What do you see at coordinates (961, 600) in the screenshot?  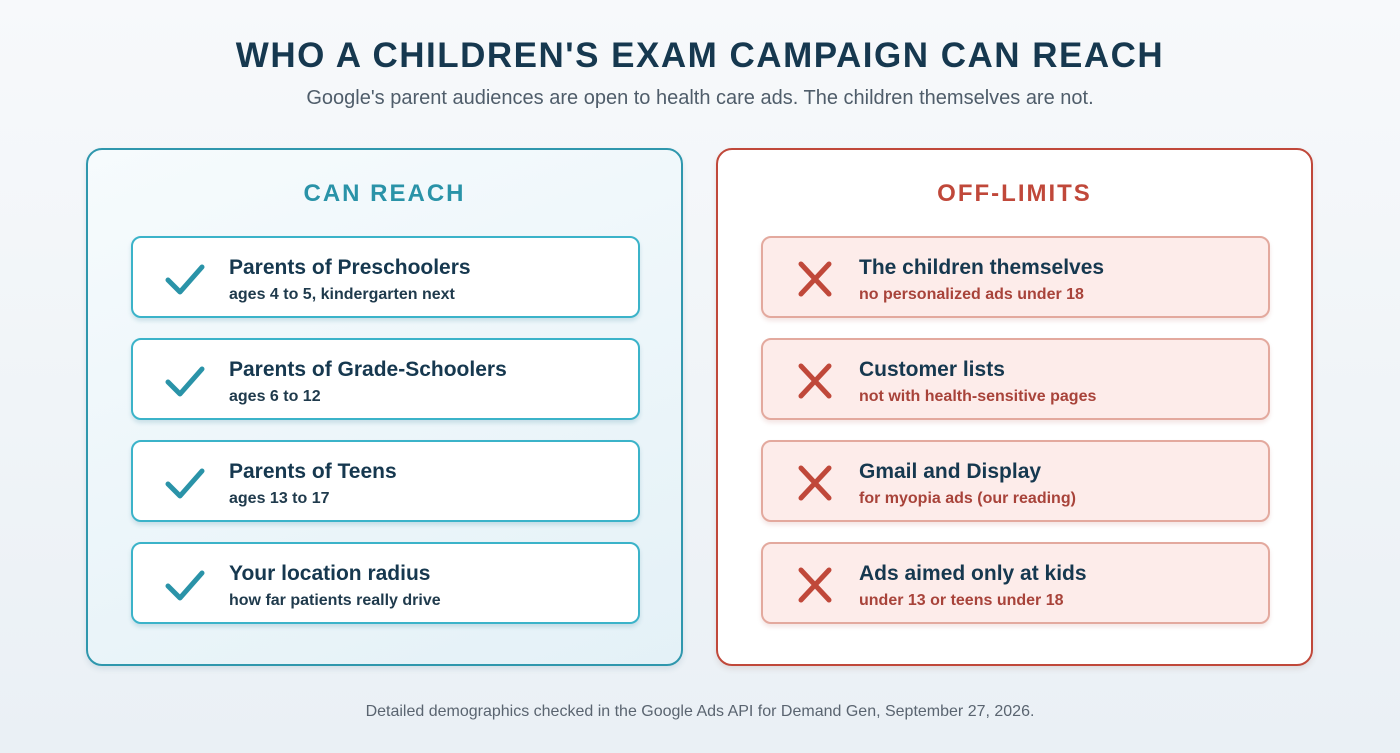 I see `off-limits-card-subtitle: under 13 or teens under 18` at bounding box center [961, 600].